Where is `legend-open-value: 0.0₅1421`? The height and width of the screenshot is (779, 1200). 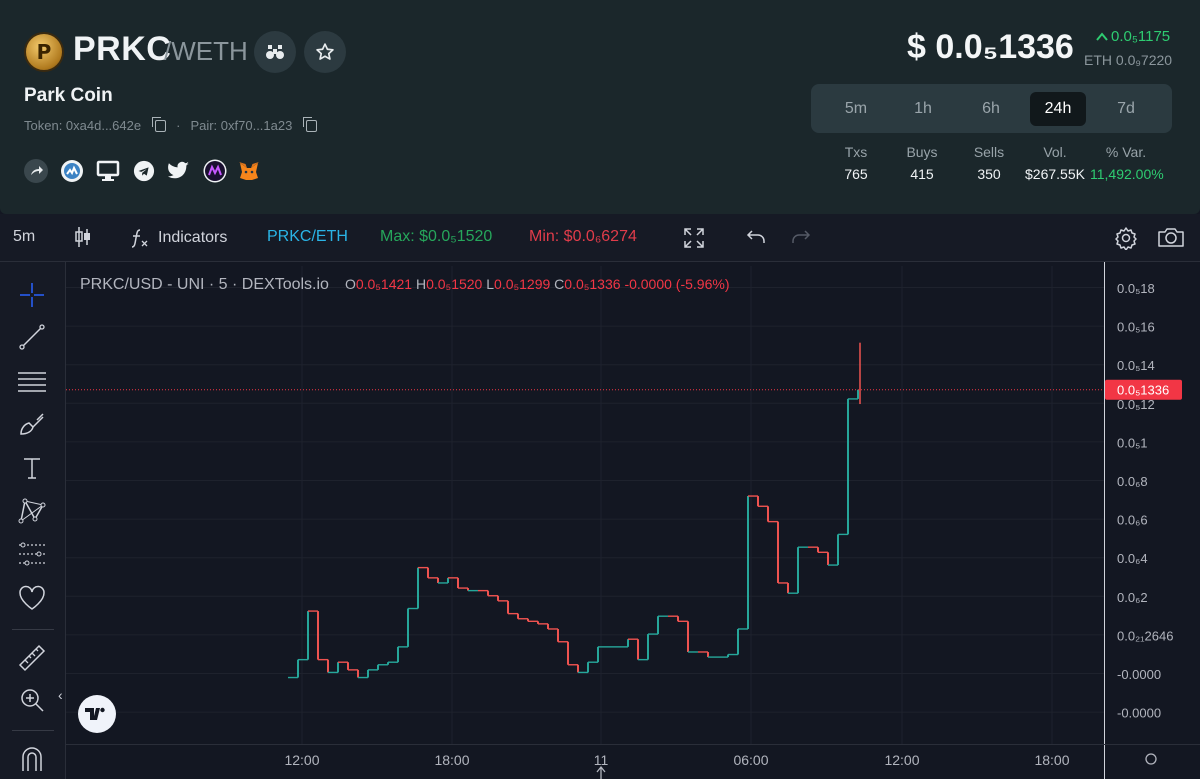 legend-open-value: 0.0₅1421 is located at coordinates (384, 284).